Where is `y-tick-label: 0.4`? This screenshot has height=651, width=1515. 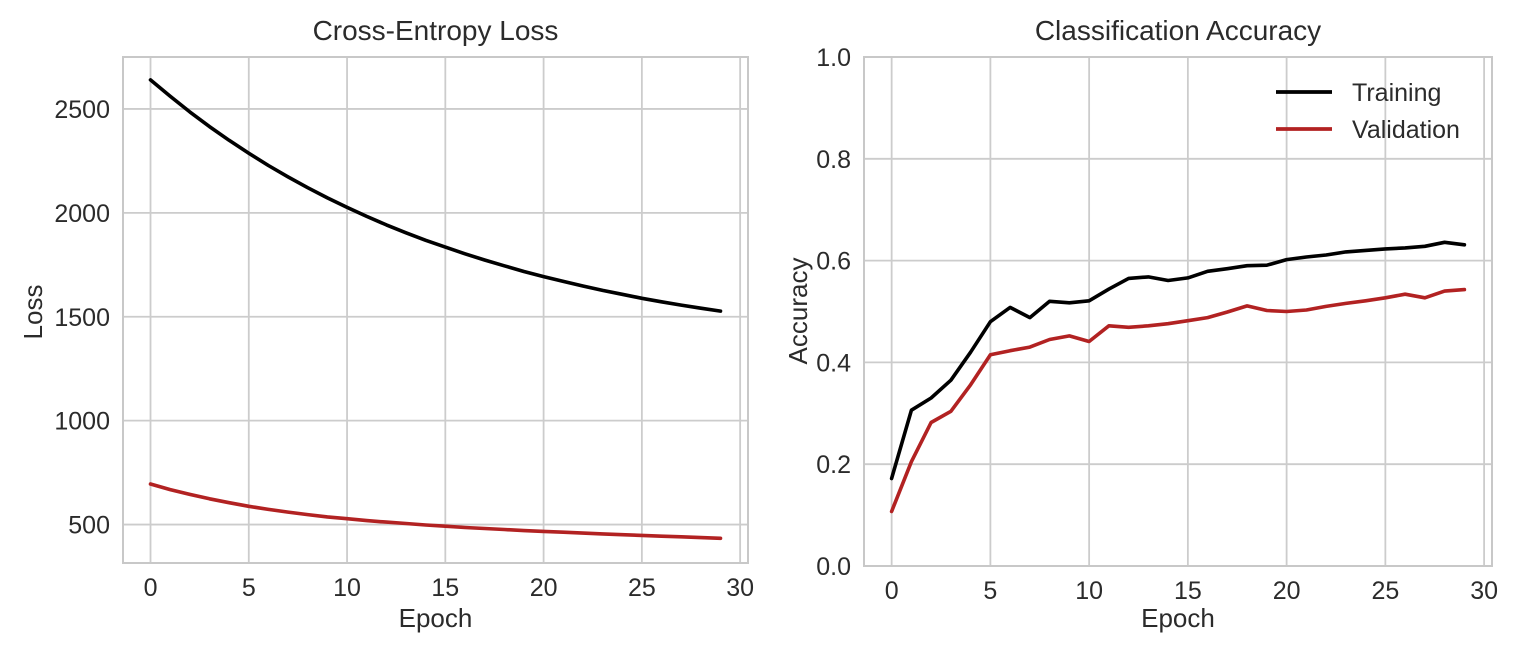 y-tick-label: 0.4 is located at coordinates (833, 363).